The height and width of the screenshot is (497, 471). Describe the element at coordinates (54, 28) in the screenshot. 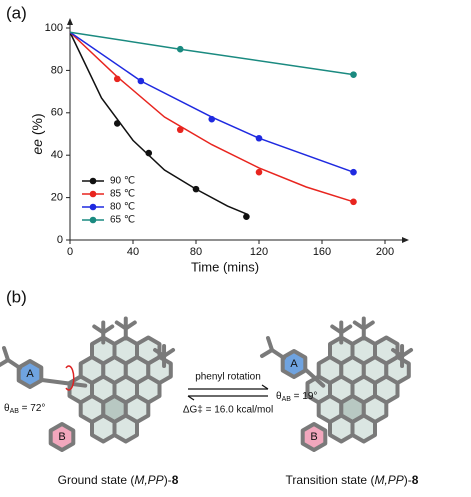

I see `y-tick-label: 100` at that location.